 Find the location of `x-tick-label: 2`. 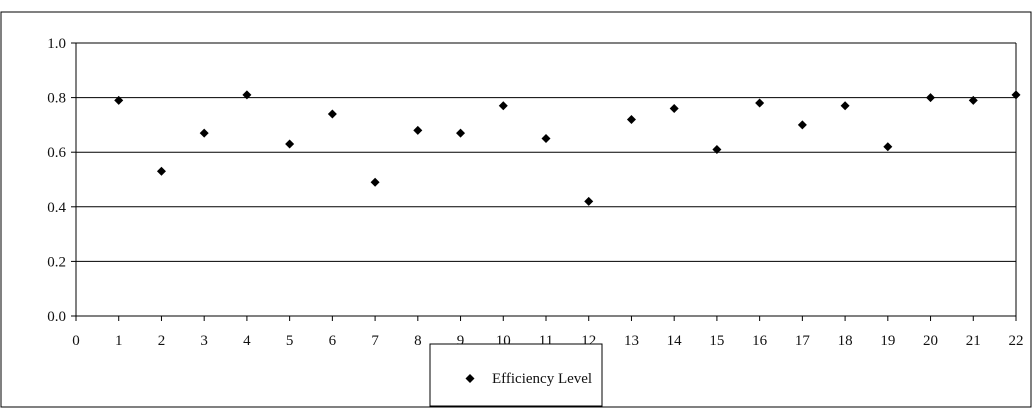

x-tick-label: 2 is located at coordinates (162, 341).